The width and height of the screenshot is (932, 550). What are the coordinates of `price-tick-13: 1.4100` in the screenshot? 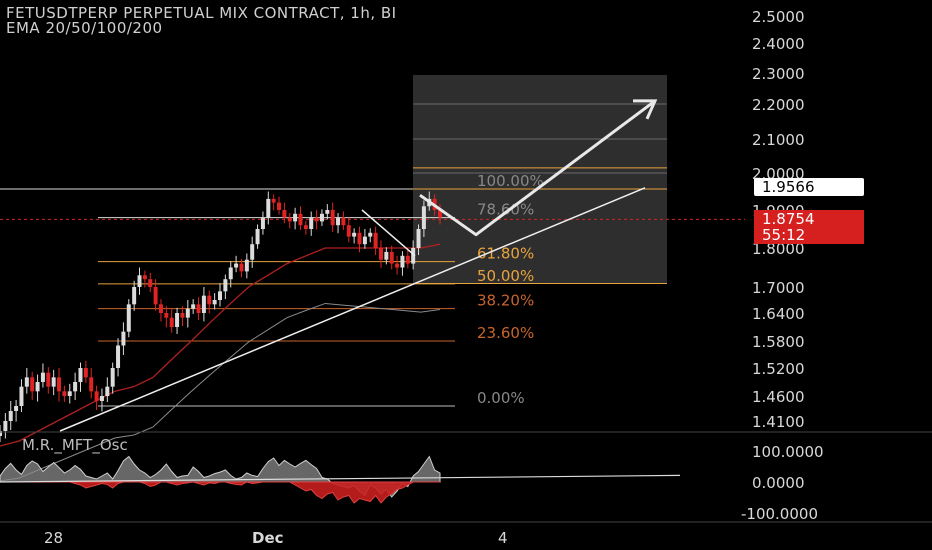 It's located at (778, 422).